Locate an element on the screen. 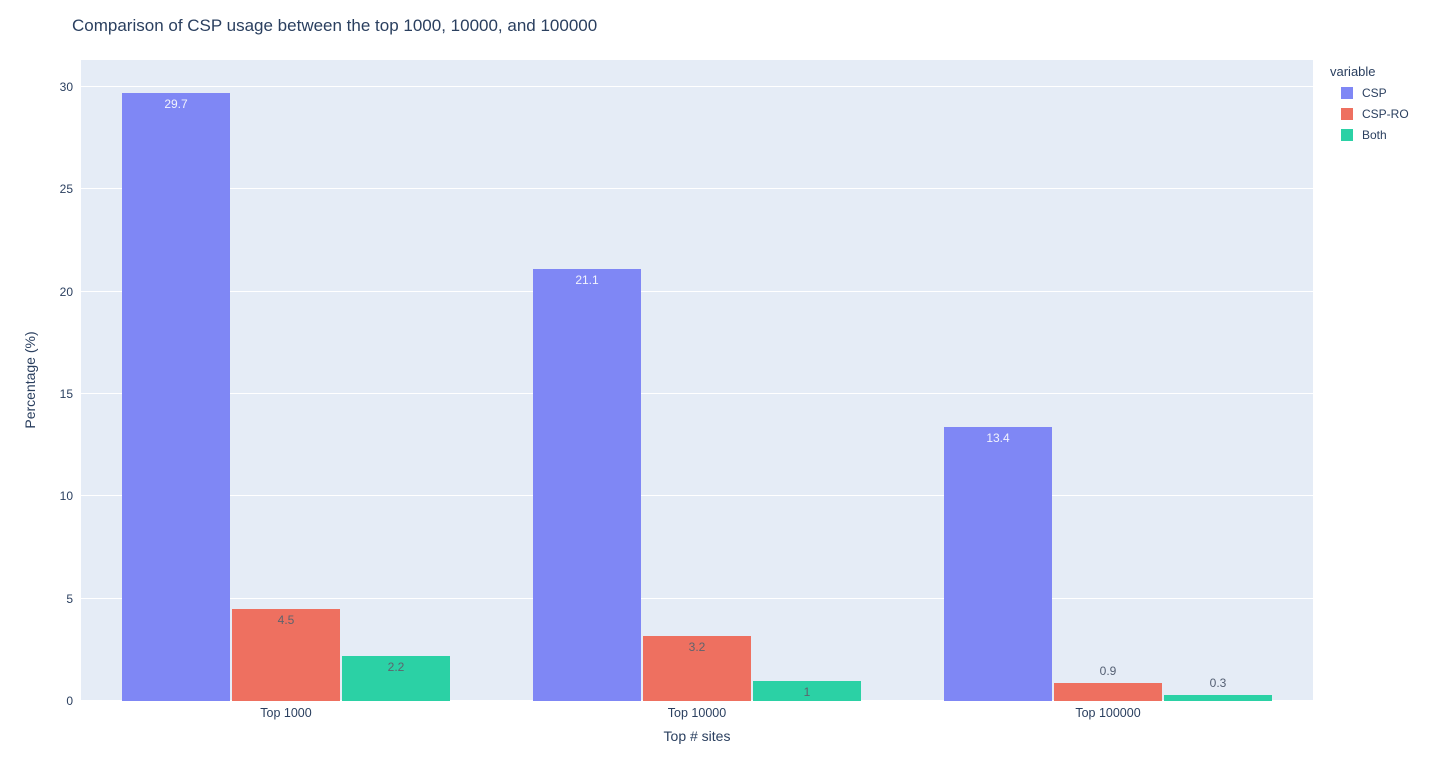 The width and height of the screenshot is (1442, 780). legend-item-label: CSP is located at coordinates (1374, 93).